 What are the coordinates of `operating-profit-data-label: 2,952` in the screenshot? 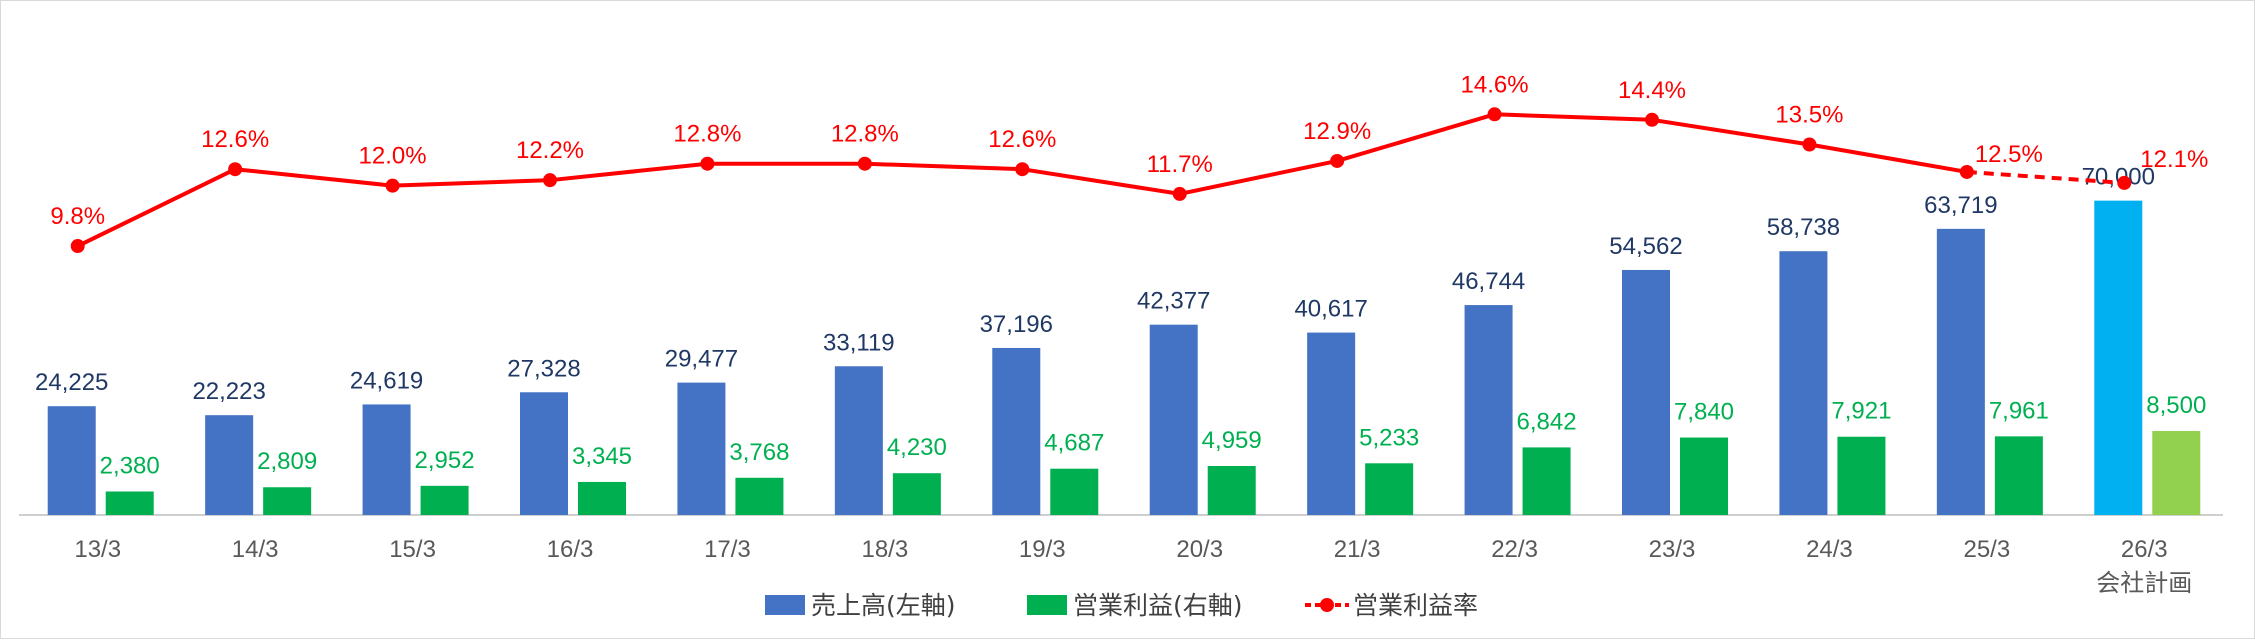 It's located at (445, 460).